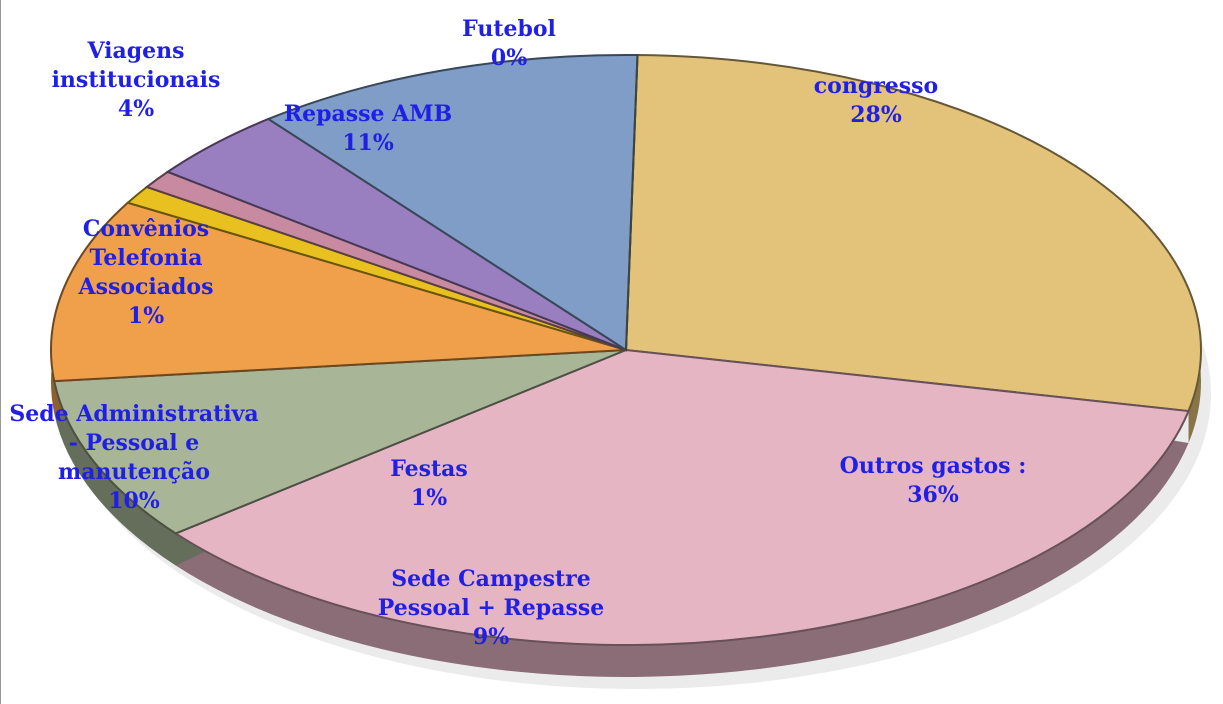 The width and height of the screenshot is (1223, 704). I want to click on value-label: 0%, so click(509, 58).